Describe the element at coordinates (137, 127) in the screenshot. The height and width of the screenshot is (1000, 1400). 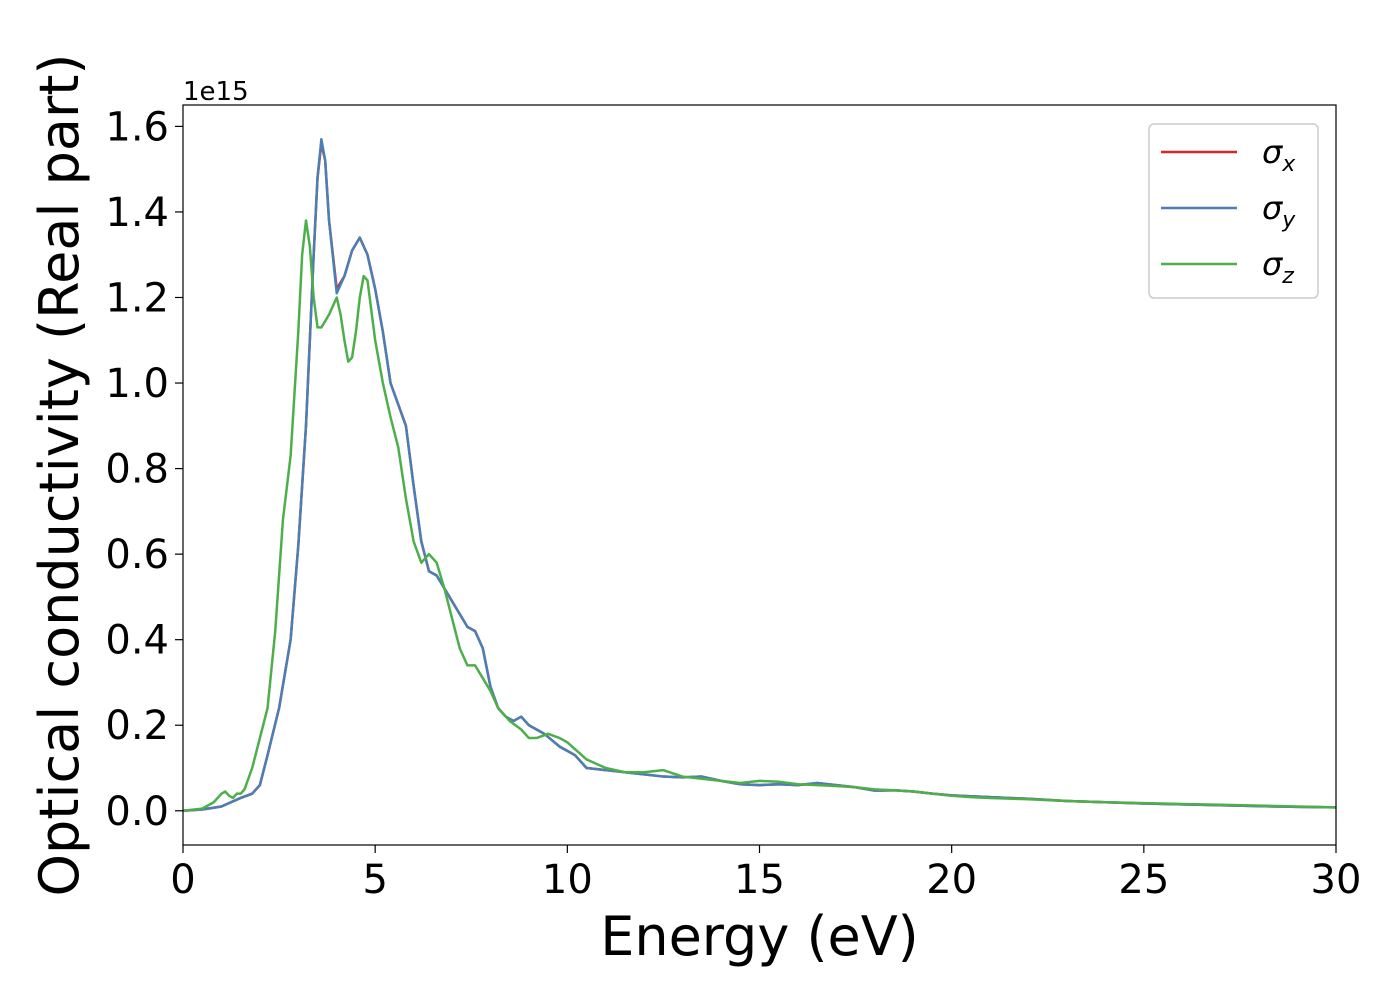
I see `y-tick-label: 1.6` at that location.